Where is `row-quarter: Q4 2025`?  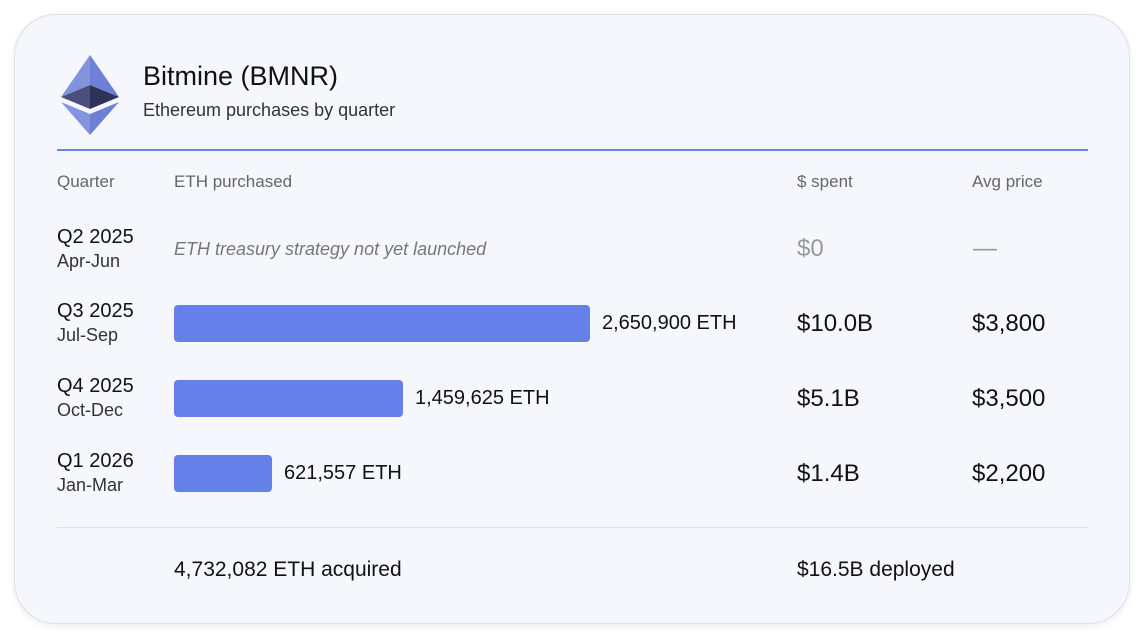
row-quarter: Q4 2025 is located at coordinates (95, 386).